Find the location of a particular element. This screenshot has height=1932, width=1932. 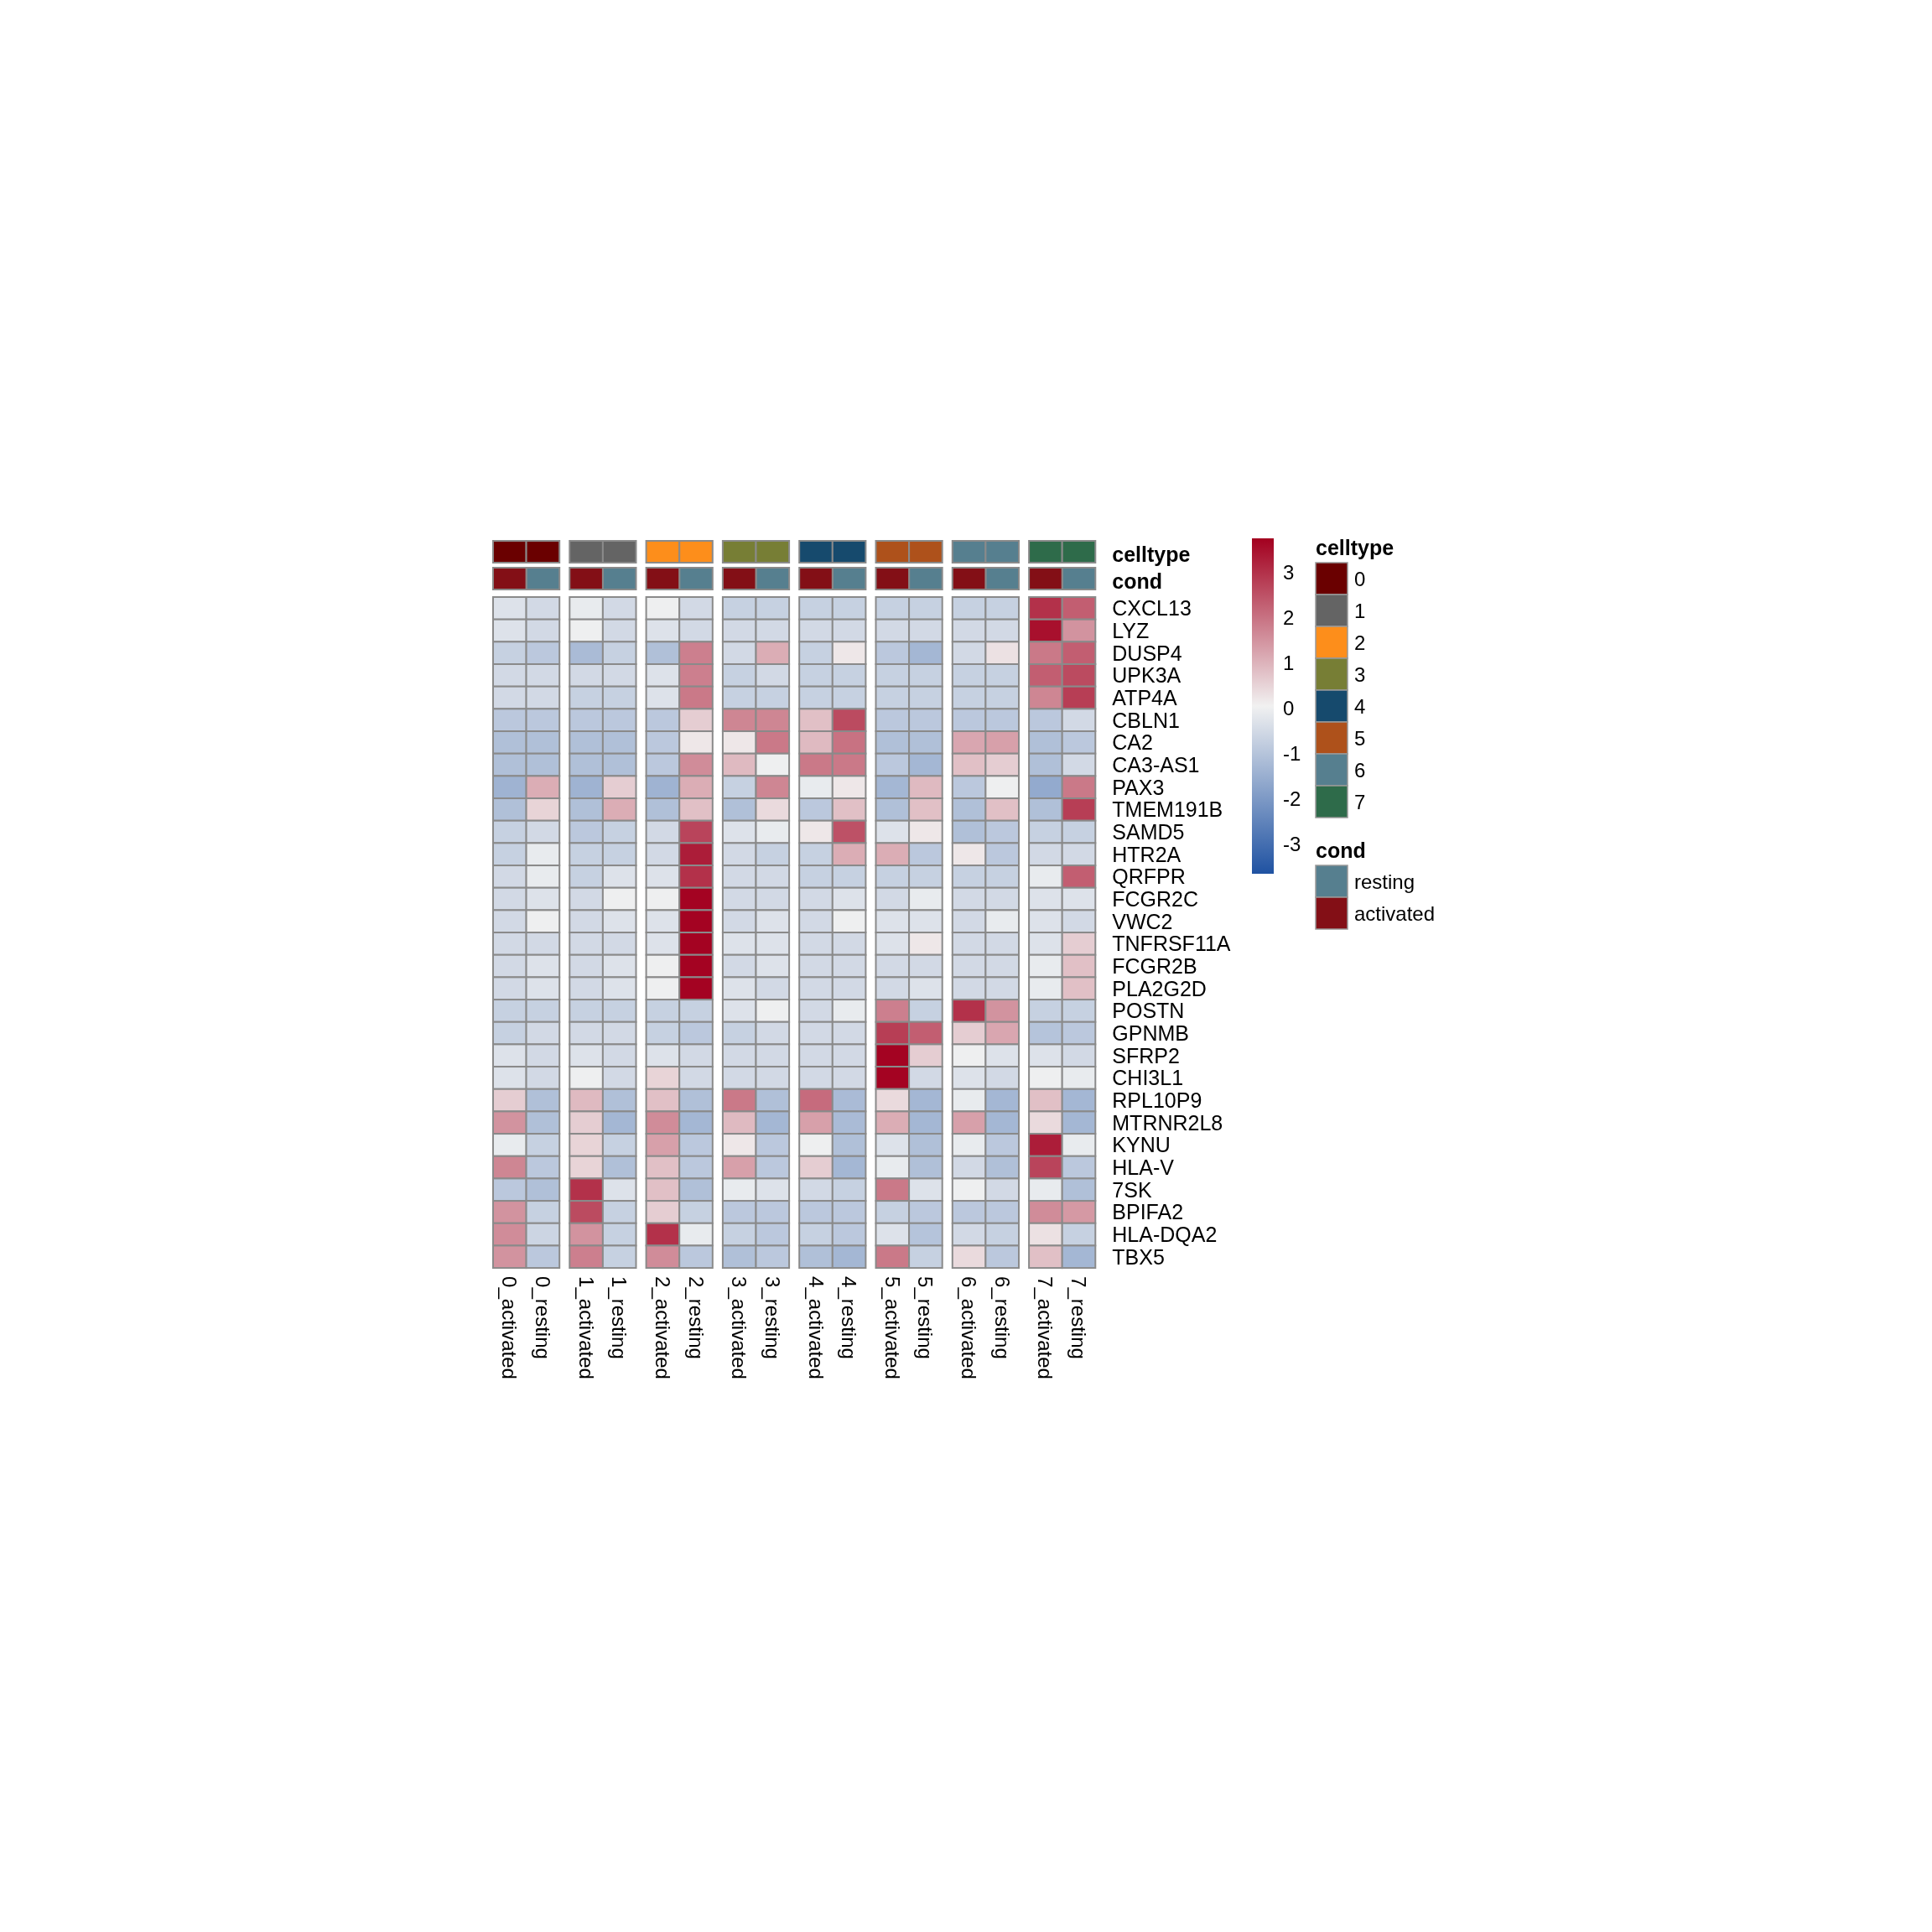

x-tick-label: 7_activated is located at coordinates (1045, 1327).